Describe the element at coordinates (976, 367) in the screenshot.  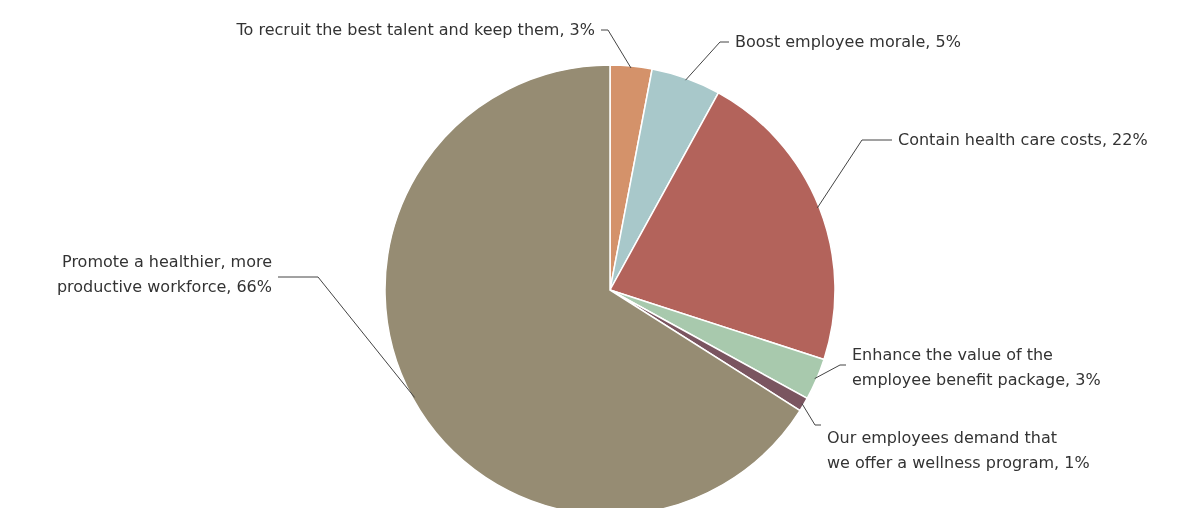
I see `slice-label: Enhance the value of the employee benefit package, 3%` at that location.